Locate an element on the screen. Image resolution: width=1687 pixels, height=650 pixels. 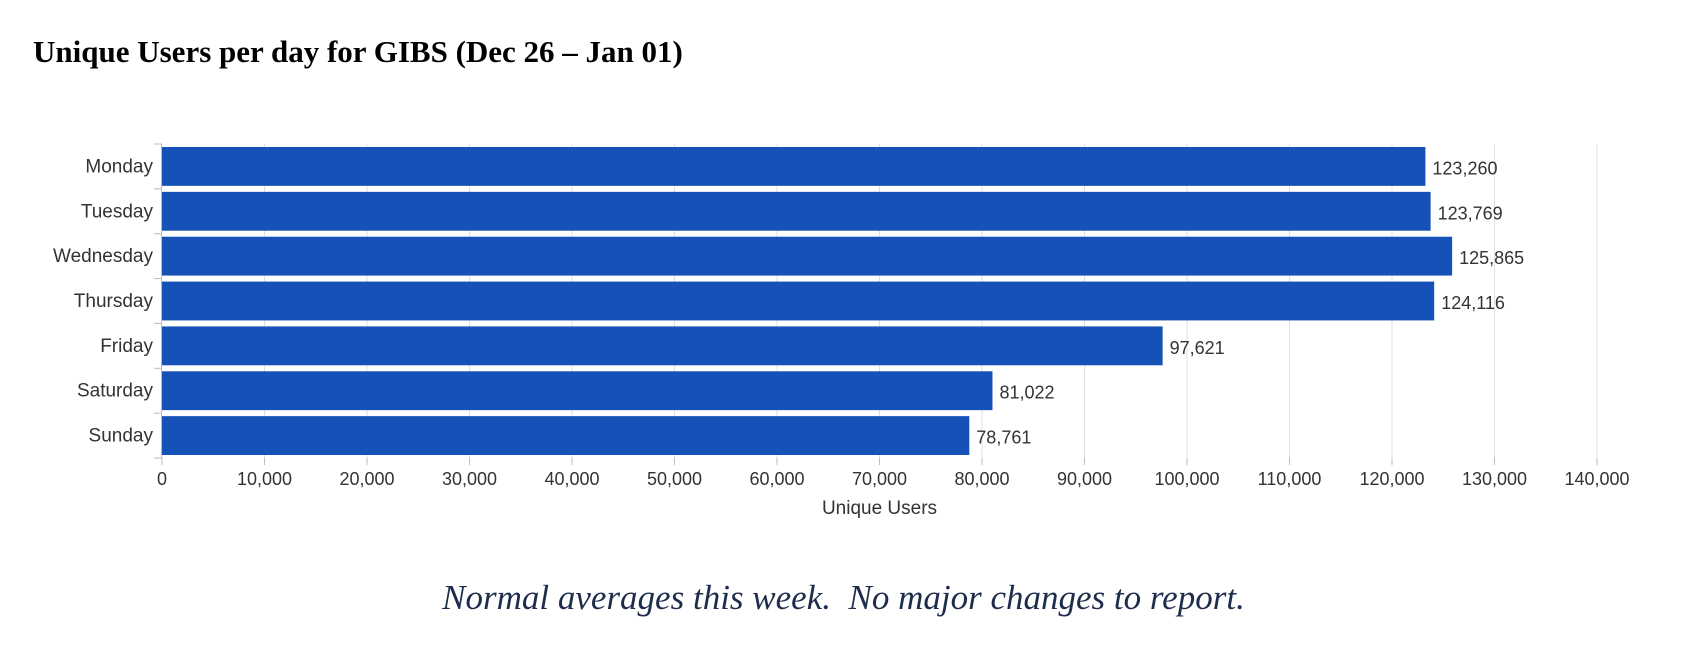
y-category-label: Saturday is located at coordinates (115, 391).